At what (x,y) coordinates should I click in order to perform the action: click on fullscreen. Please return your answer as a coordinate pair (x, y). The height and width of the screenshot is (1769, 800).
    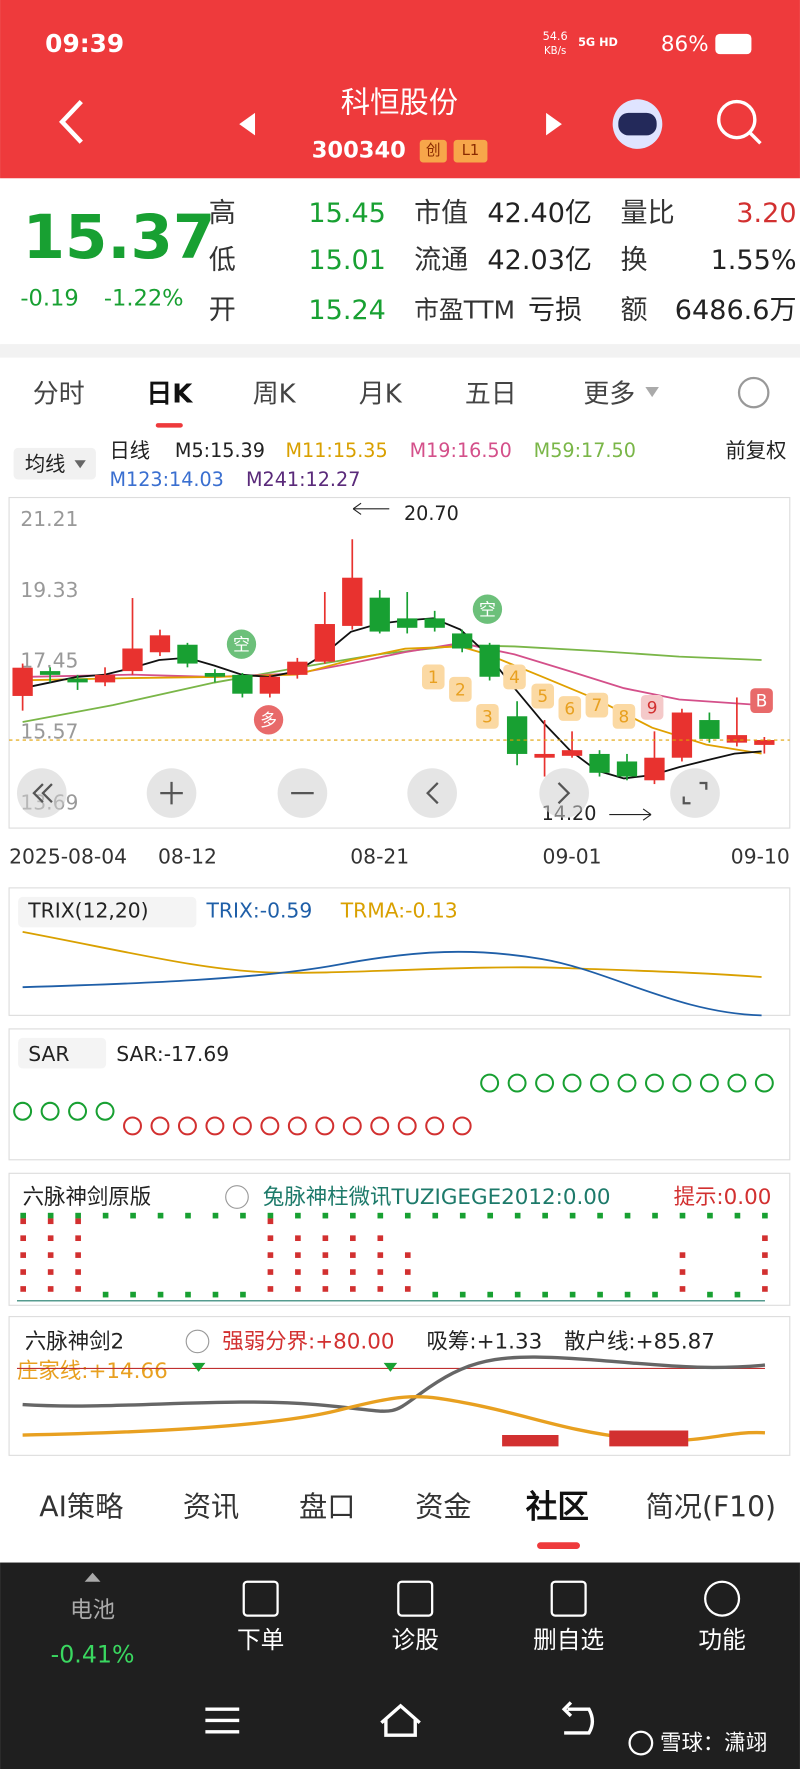
    Looking at the image, I should click on (695, 793).